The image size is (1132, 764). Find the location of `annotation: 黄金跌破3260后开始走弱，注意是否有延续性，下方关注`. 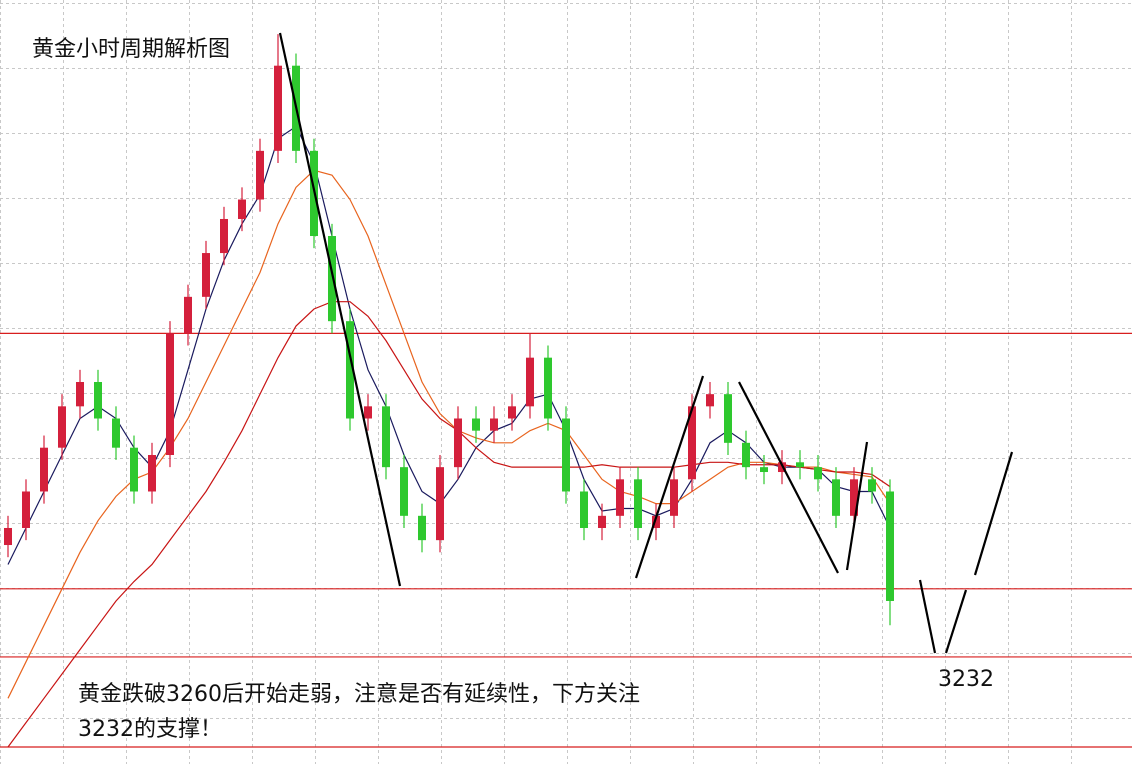

annotation: 黄金跌破3260后开始走弱，注意是否有延续性，下方关注 is located at coordinates (359, 694).